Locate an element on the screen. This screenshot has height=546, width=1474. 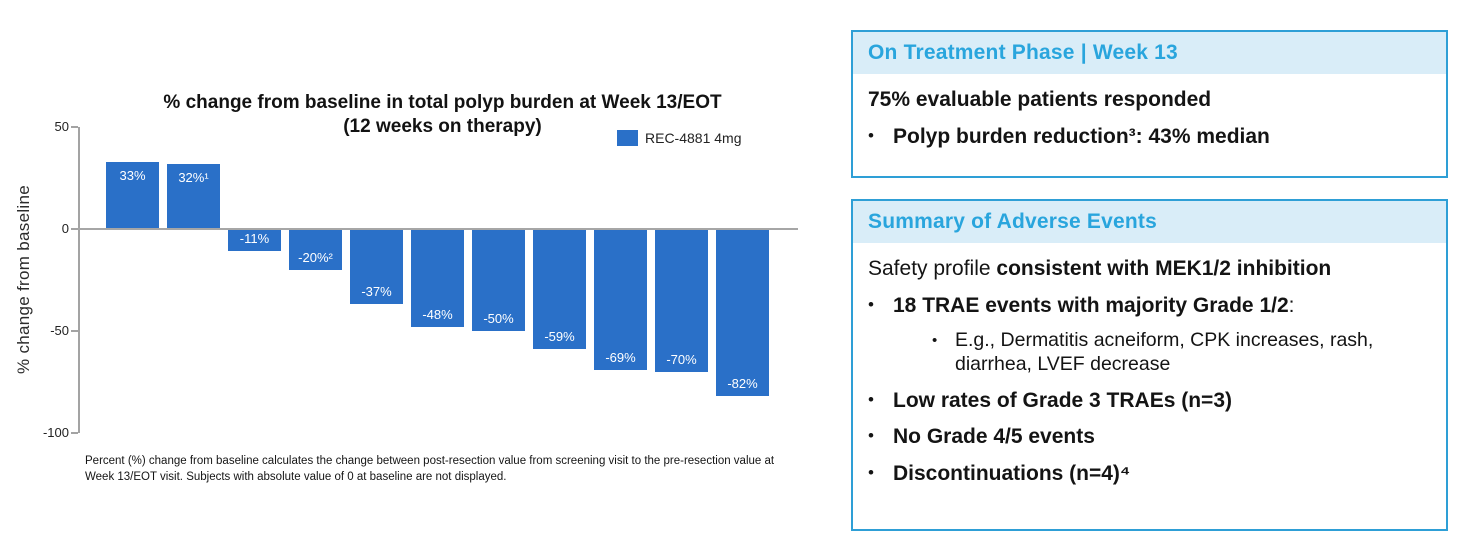
y-axis-line is located at coordinates (79, 280).